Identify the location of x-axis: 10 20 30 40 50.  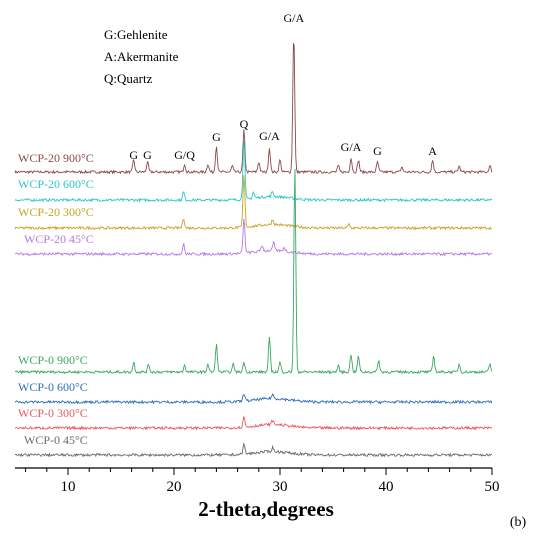
(257, 481).